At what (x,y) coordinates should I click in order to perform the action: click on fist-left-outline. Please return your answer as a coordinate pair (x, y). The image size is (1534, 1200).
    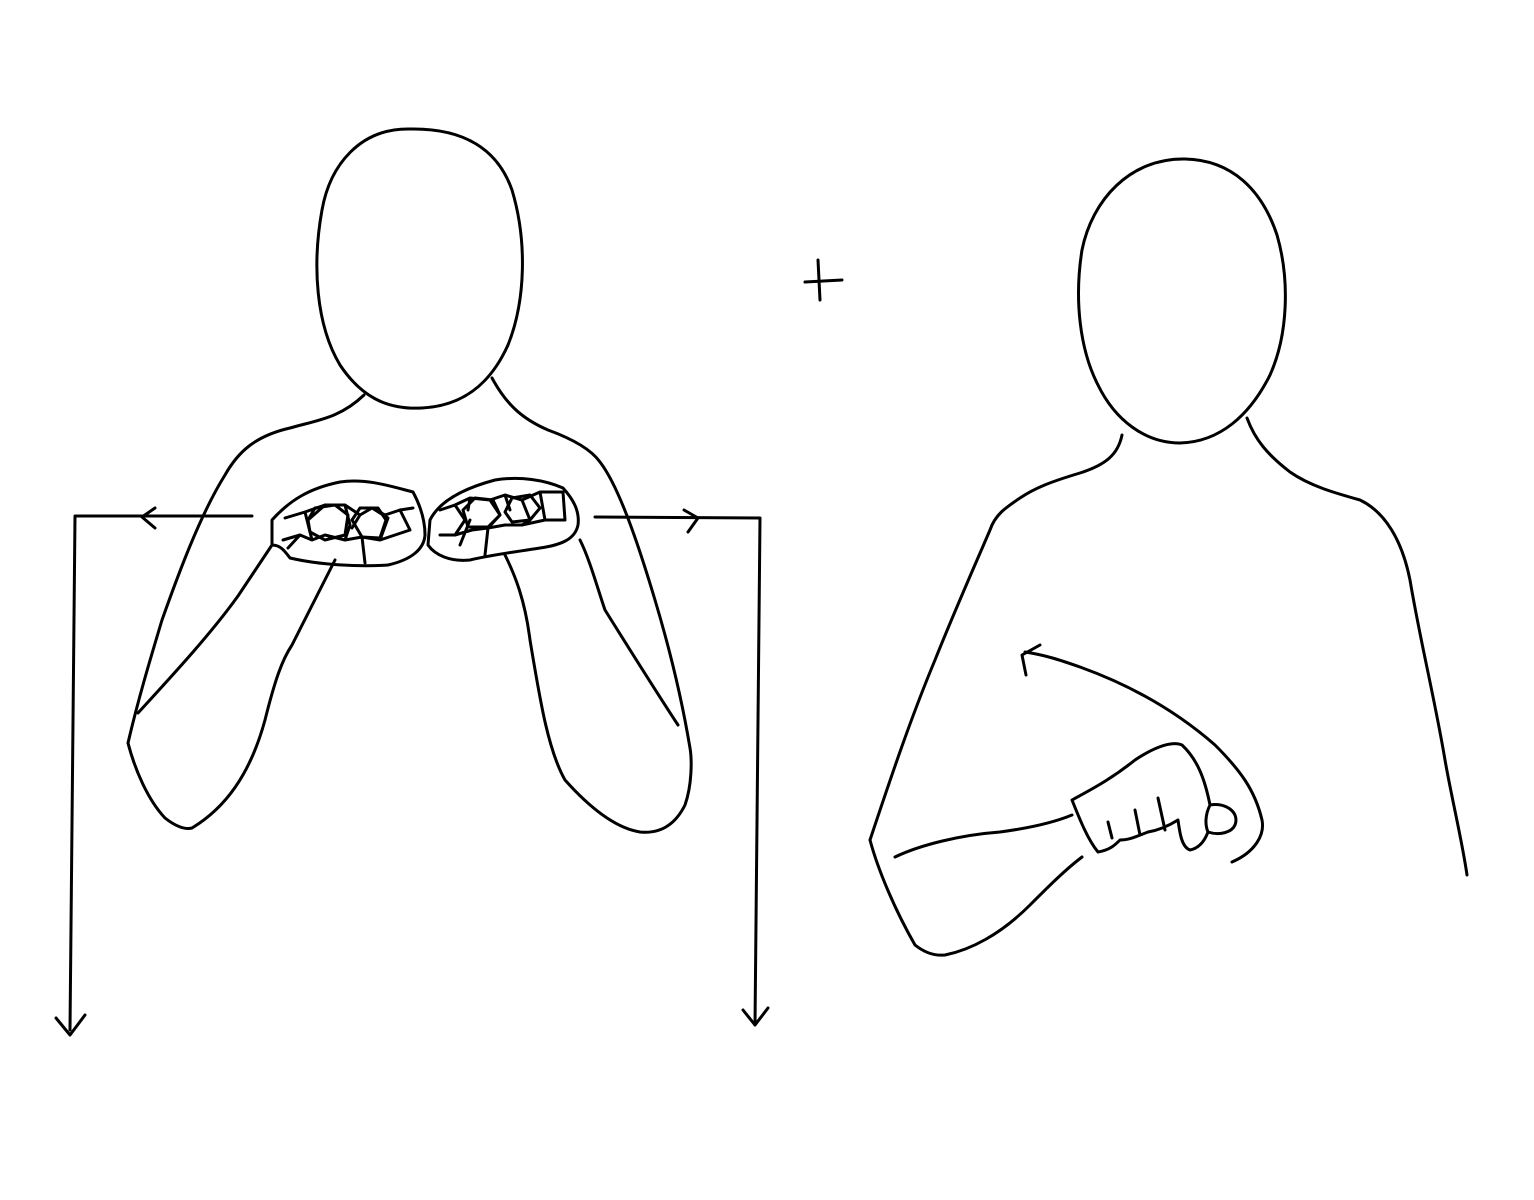
    Looking at the image, I should click on (348, 523).